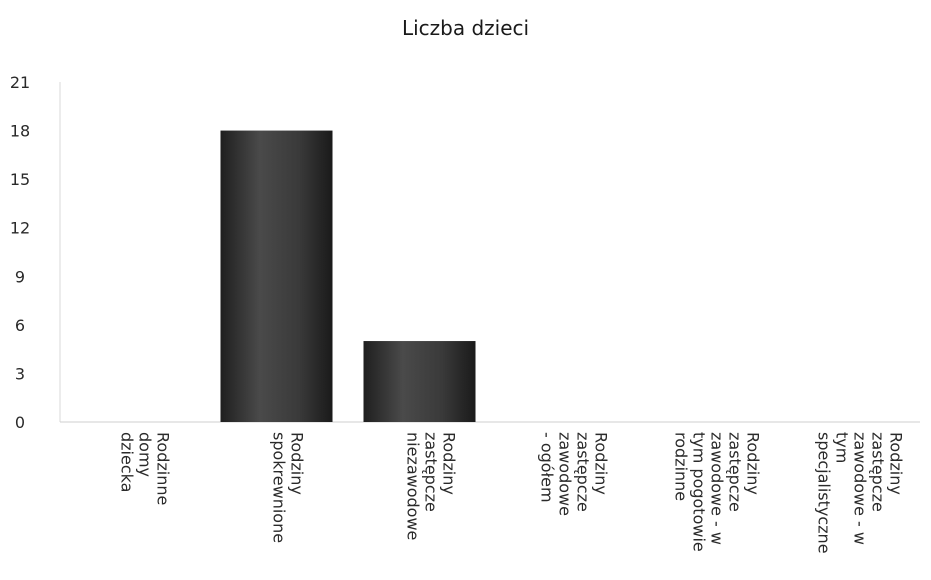 The height and width of the screenshot is (580, 931). What do you see at coordinates (824, 493) in the screenshot?
I see `x-tick-label-line: specjalistyczne` at bounding box center [824, 493].